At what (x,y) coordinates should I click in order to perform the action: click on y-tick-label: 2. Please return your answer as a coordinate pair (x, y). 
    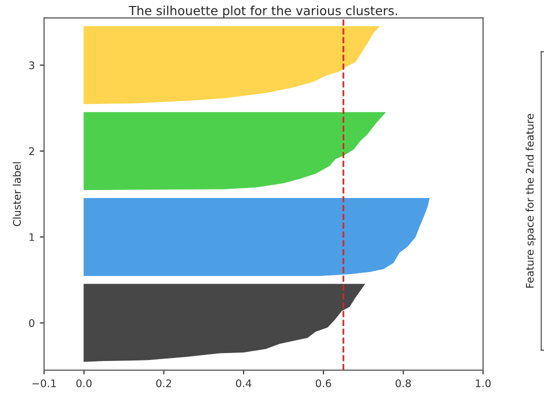
    Looking at the image, I should click on (31, 151).